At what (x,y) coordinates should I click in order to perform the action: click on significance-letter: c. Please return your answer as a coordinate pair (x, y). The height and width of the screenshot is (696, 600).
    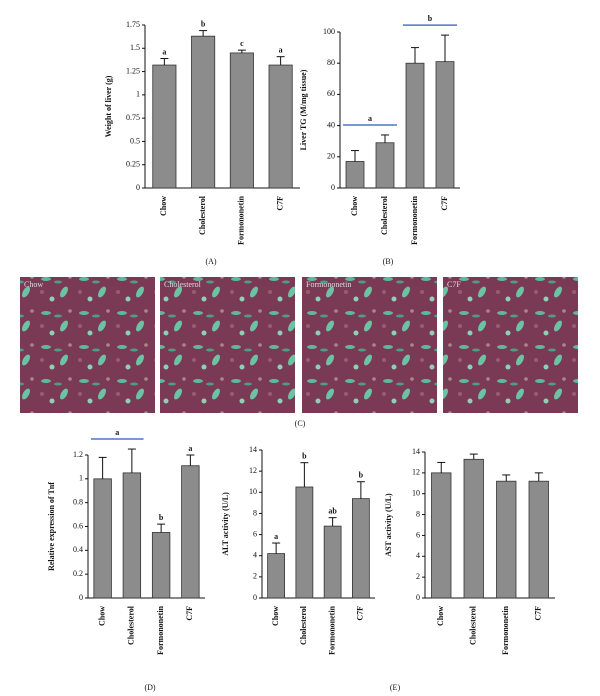
    Looking at the image, I should click on (242, 43).